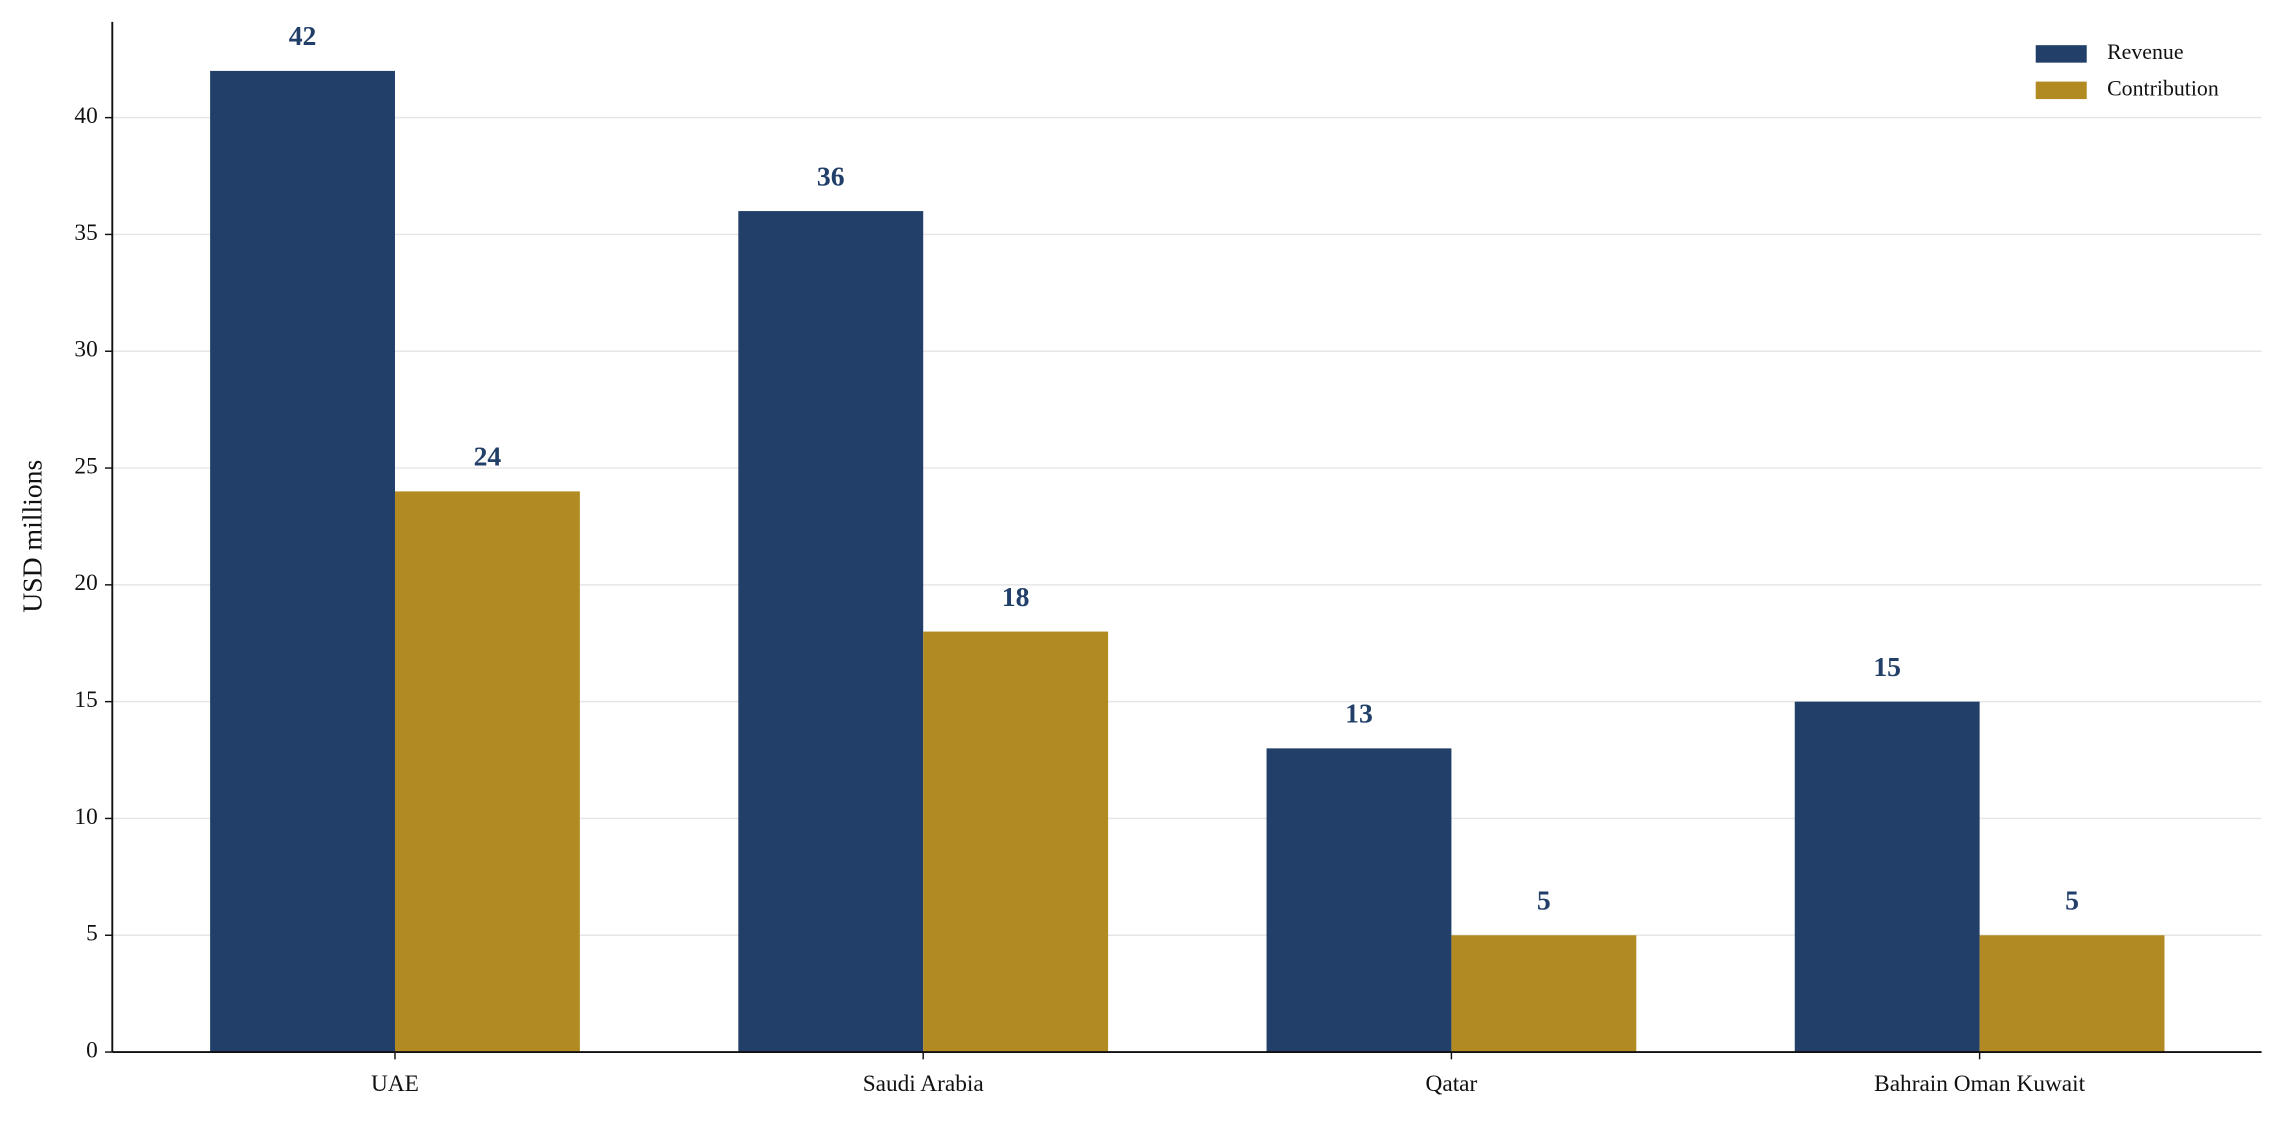 The width and height of the screenshot is (2285, 1122). I want to click on y-tick-label: 35, so click(85, 233).